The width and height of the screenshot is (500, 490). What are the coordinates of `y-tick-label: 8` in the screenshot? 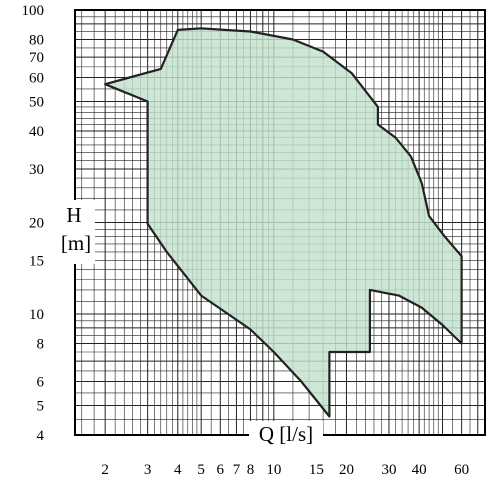 It's located at (41, 344).